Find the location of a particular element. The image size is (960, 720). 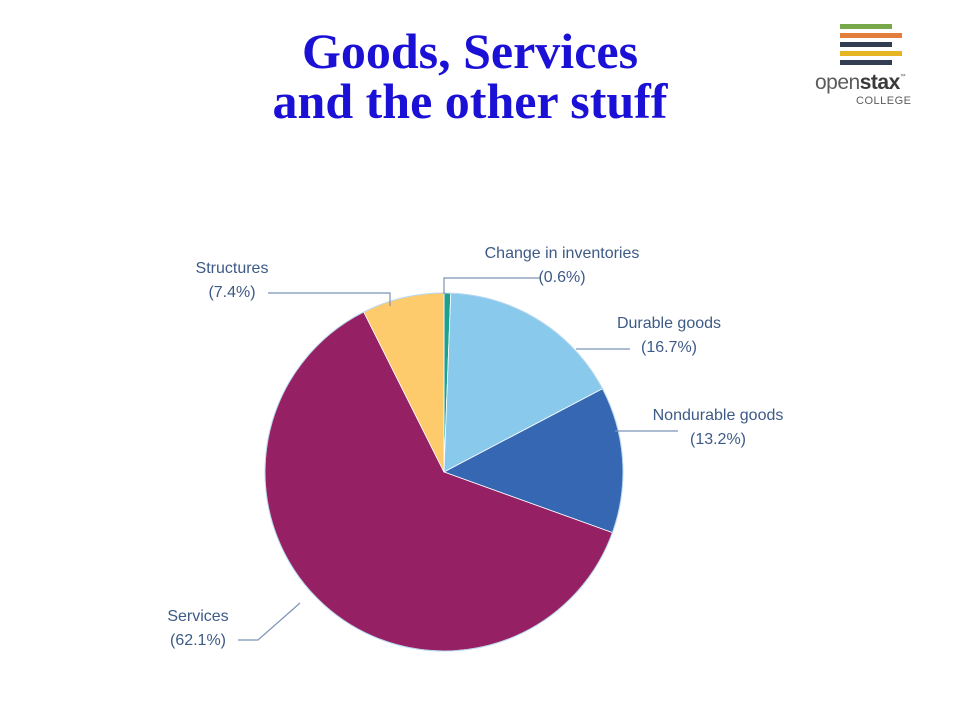

logo-subtitle: COLLEGE is located at coordinates (884, 101).